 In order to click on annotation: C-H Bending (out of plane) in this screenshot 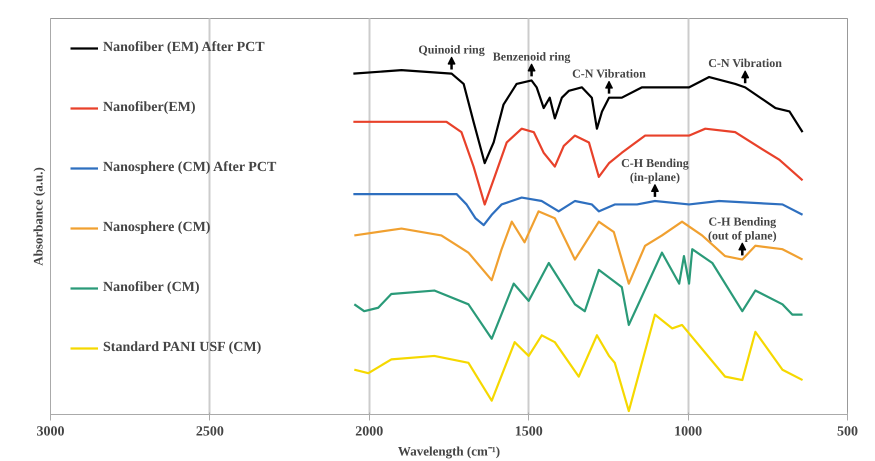, I will do `click(742, 228)`.